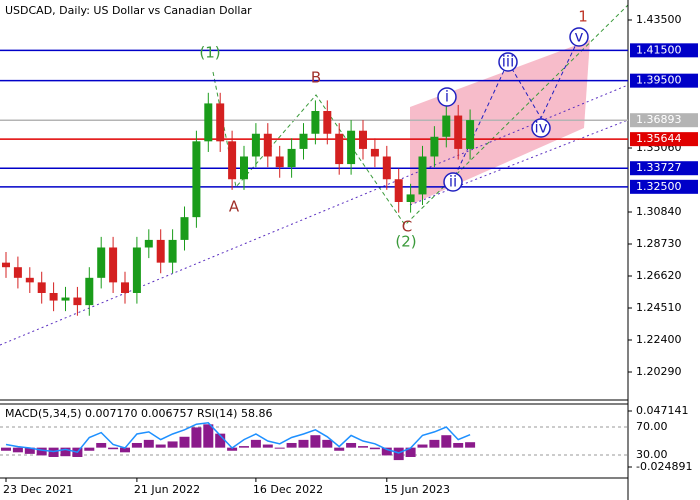  Describe the element at coordinates (659, 307) in the screenshot. I see `y-tick-label: 1.24510` at that location.